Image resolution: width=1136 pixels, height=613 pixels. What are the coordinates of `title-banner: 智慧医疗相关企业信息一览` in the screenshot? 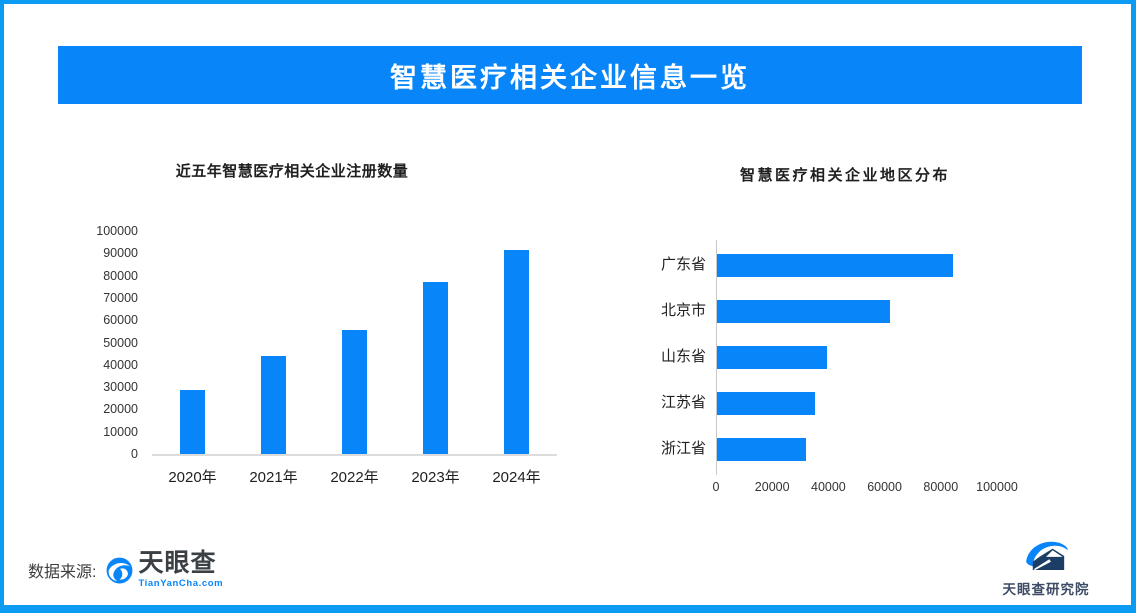 It's located at (570, 75).